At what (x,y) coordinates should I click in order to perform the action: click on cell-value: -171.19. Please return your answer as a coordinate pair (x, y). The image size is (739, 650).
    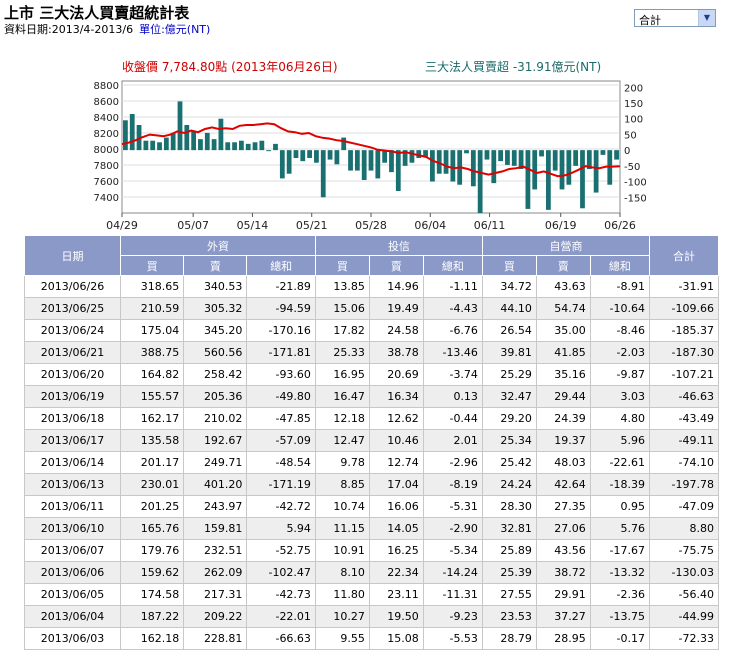
    Looking at the image, I should click on (281, 484).